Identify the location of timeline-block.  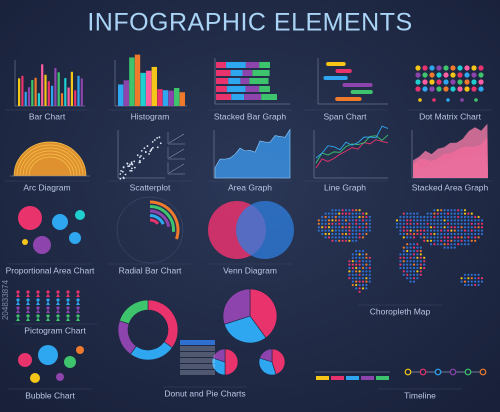
(322, 378).